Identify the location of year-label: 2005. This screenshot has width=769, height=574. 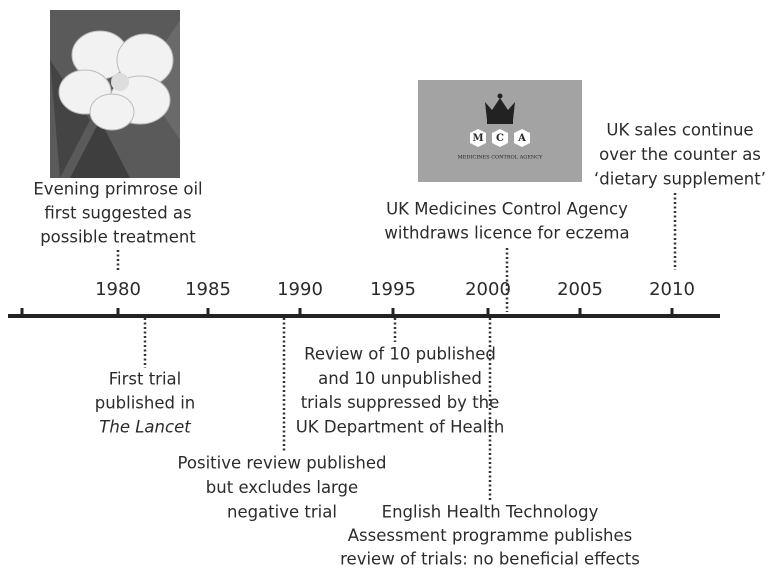
(580, 289).